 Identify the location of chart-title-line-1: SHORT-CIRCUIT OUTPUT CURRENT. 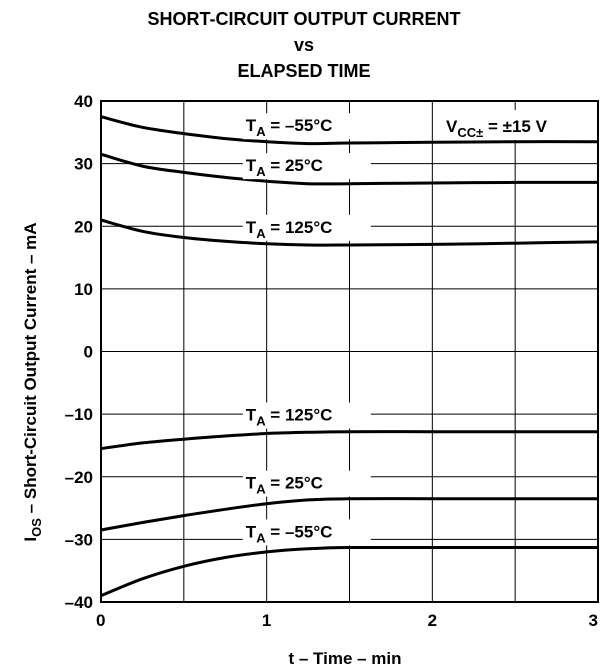
(304, 19).